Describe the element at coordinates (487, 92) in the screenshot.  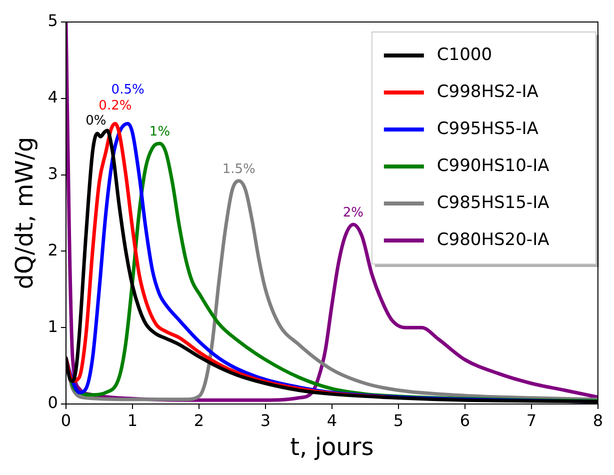
I see `legend-label: C998HS2-IA` at that location.